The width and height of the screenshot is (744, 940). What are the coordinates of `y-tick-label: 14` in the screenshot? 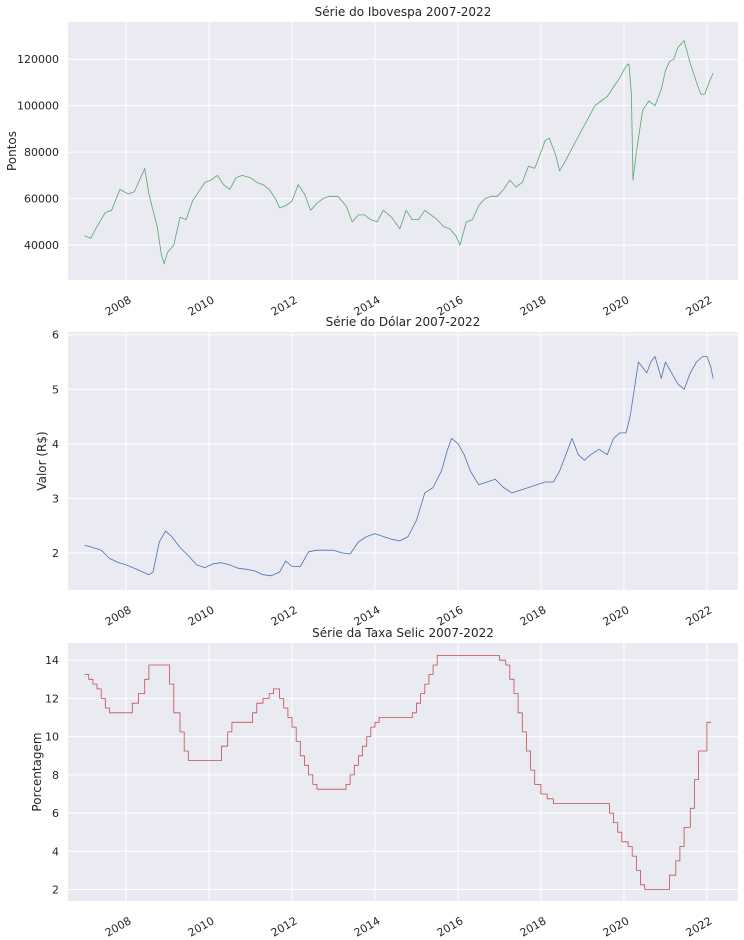 It's located at (52, 660).